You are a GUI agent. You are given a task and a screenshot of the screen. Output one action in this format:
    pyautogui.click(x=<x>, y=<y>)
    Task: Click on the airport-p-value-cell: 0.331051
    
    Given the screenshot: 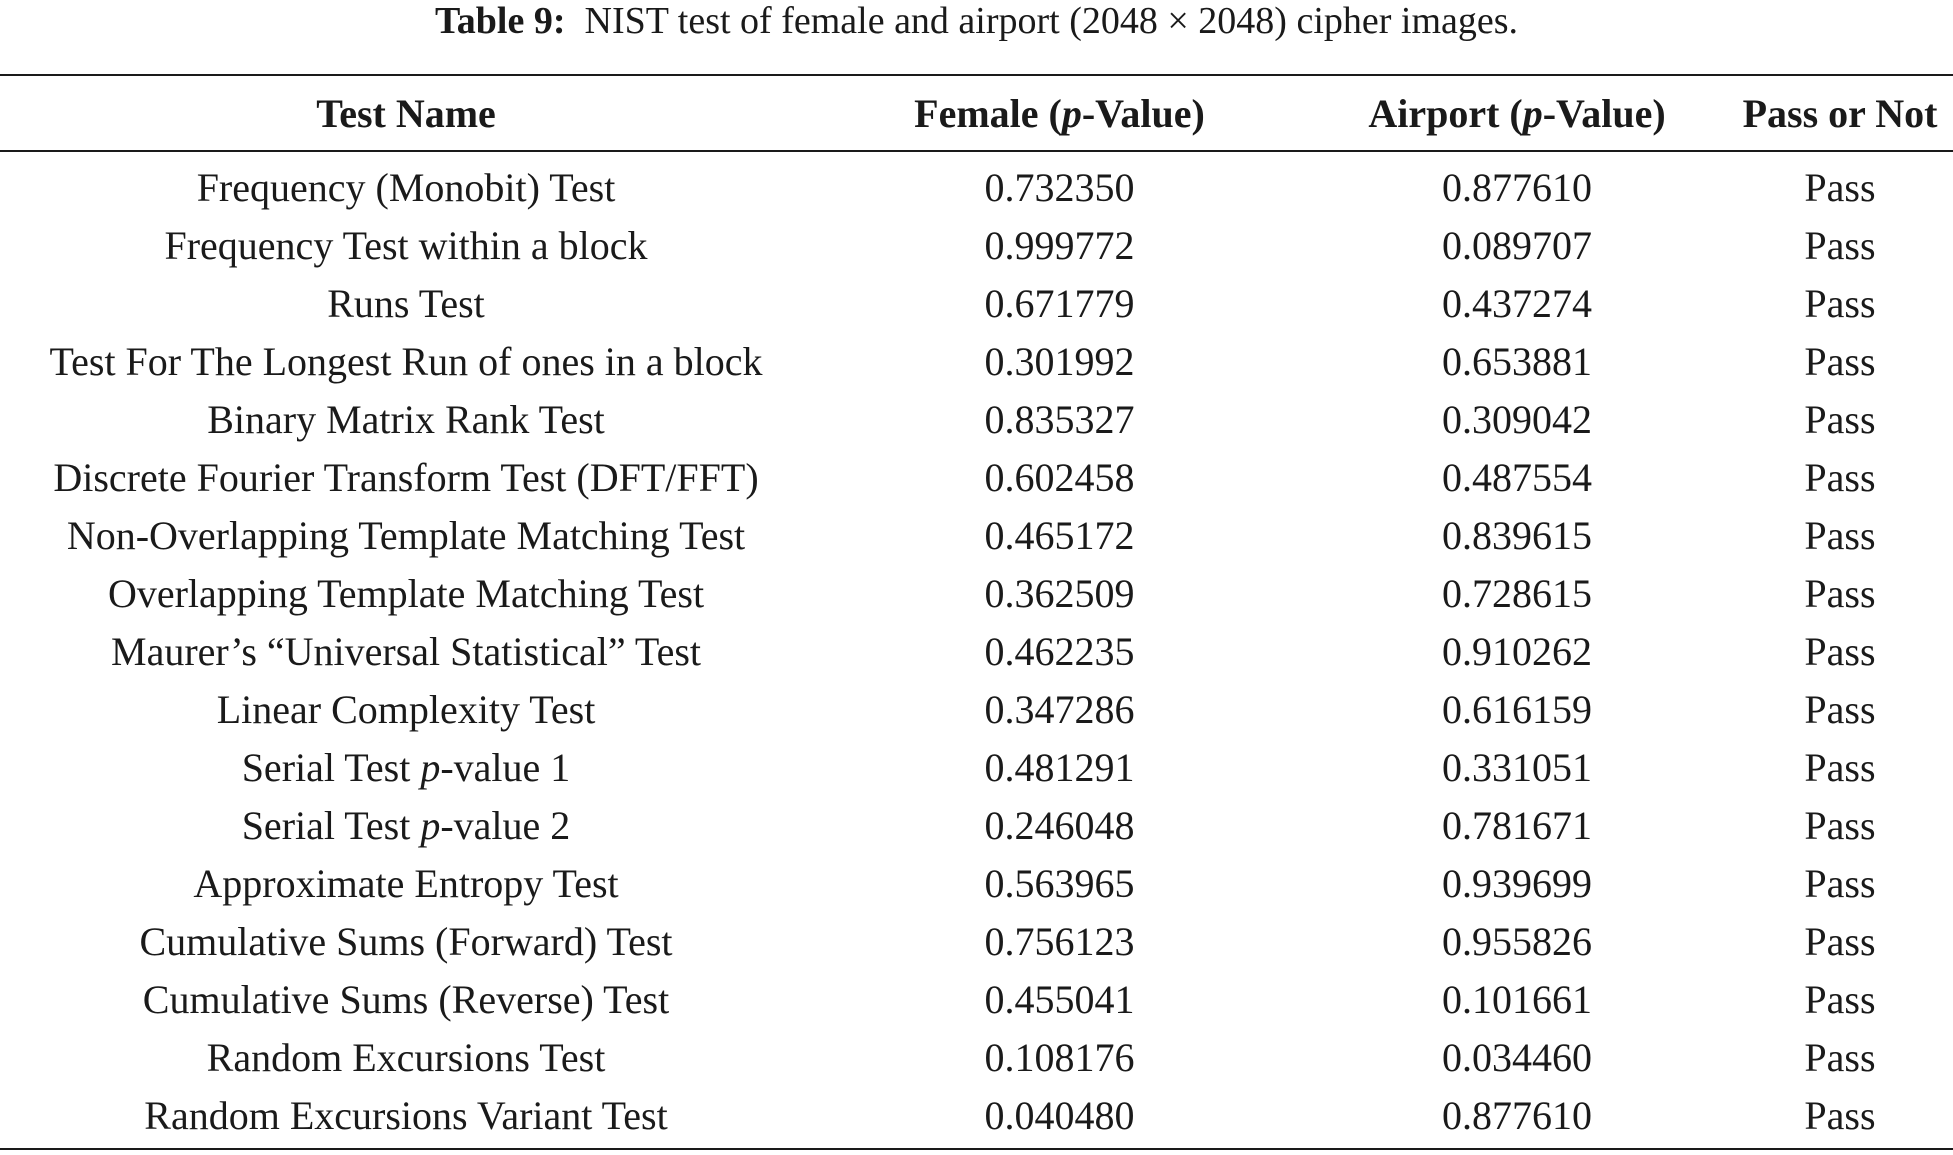 What is the action you would take?
    pyautogui.click(x=1517, y=767)
    